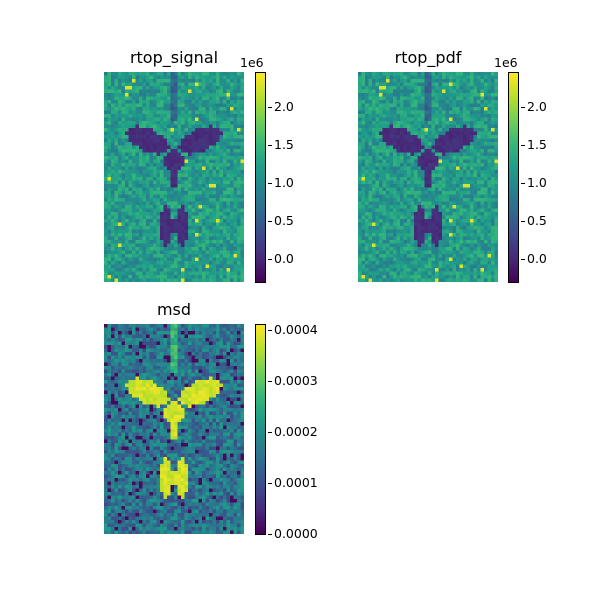 Image resolution: width=600 pixels, height=600 pixels. I want to click on rtop-pdf-colorbar, so click(513, 177).